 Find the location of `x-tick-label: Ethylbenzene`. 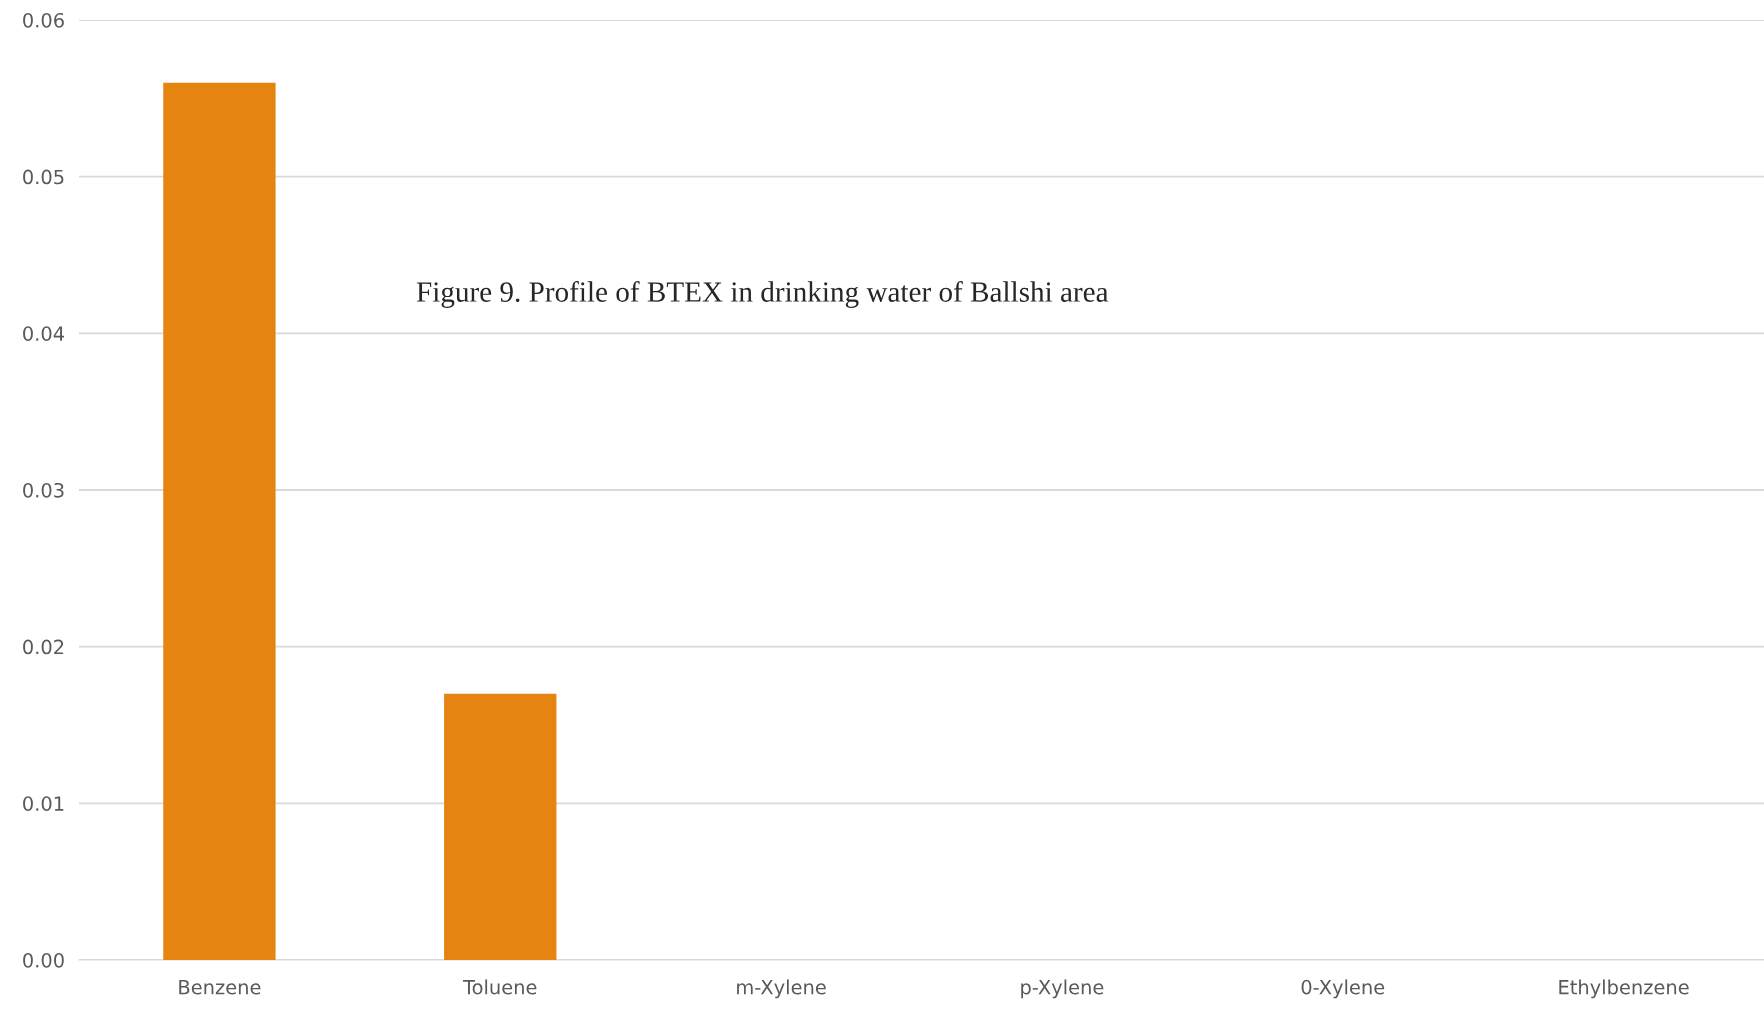

x-tick-label: Ethylbenzene is located at coordinates (1624, 989).